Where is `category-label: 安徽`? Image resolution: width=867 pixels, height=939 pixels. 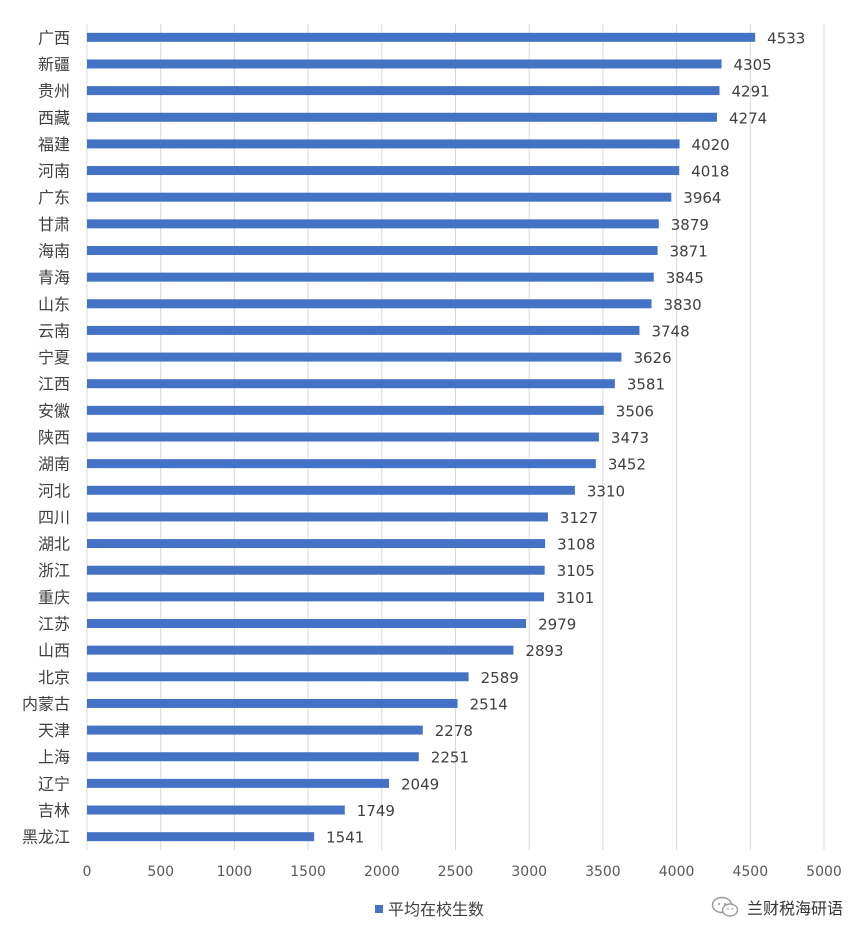
category-label: 安徽 is located at coordinates (54, 410).